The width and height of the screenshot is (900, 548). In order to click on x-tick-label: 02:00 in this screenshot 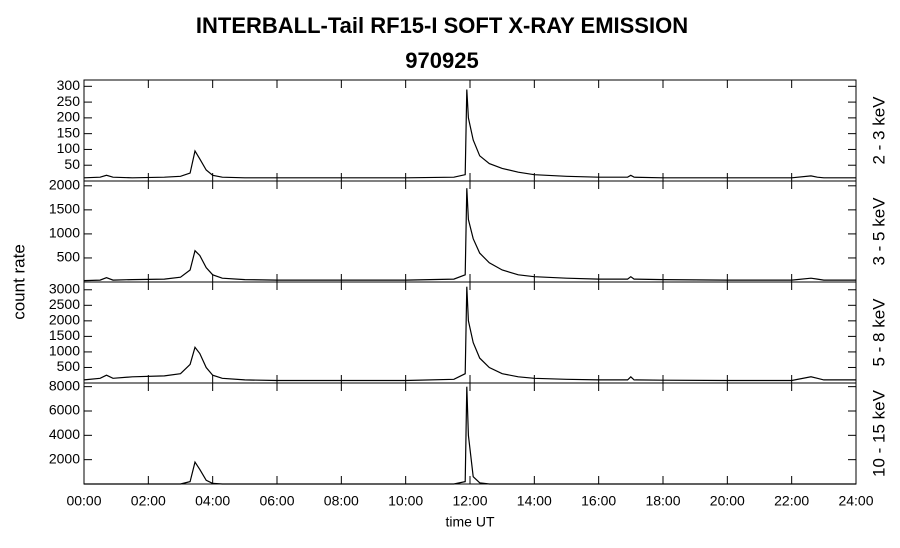, I will do `click(148, 501)`.